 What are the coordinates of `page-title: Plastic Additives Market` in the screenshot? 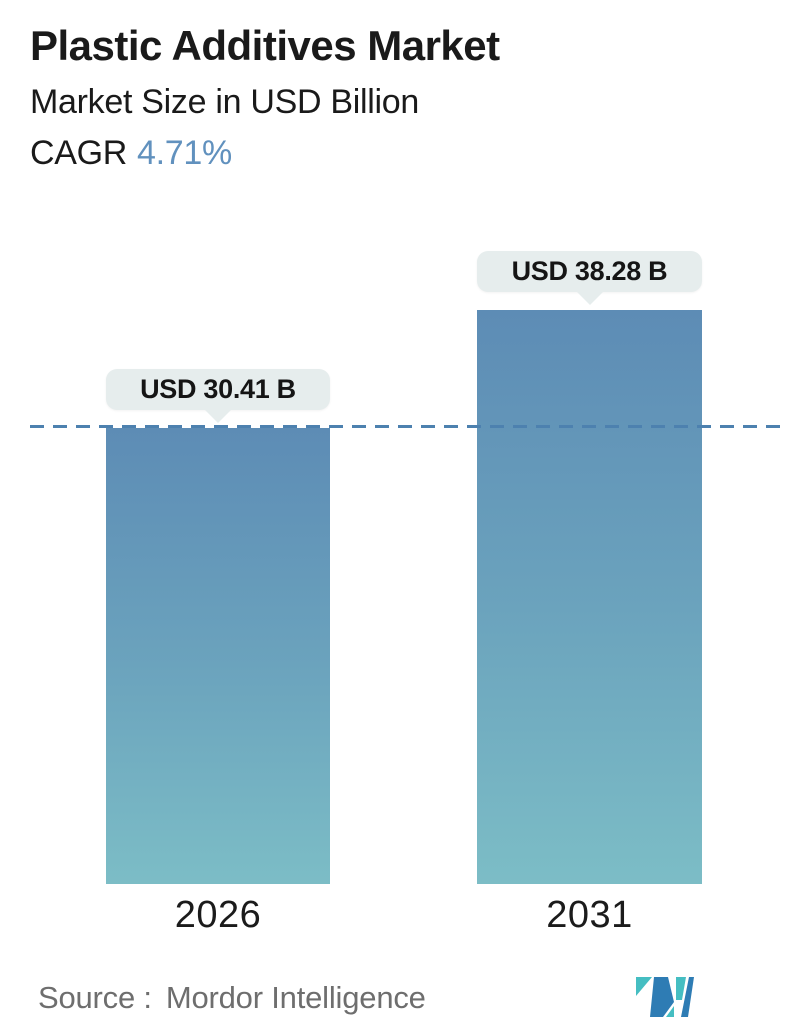 It's located at (265, 45).